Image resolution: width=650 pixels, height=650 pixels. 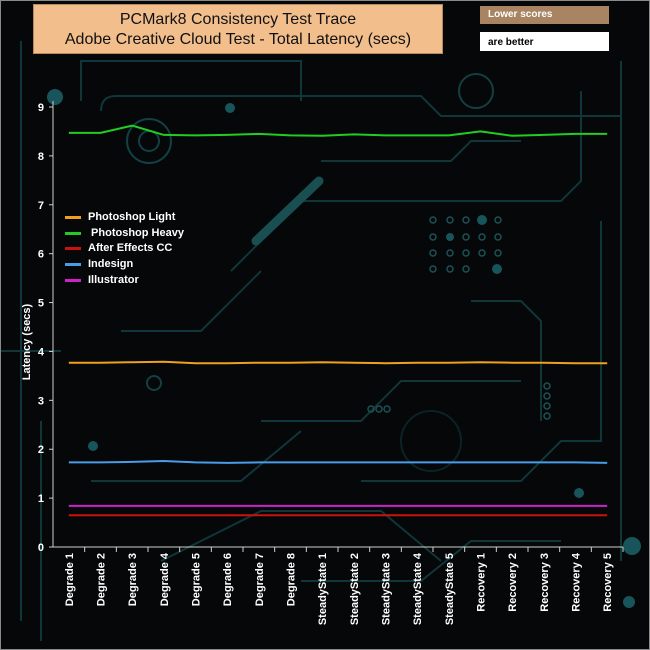 I want to click on x-tick-label: Degrade 7, so click(x=260, y=579).